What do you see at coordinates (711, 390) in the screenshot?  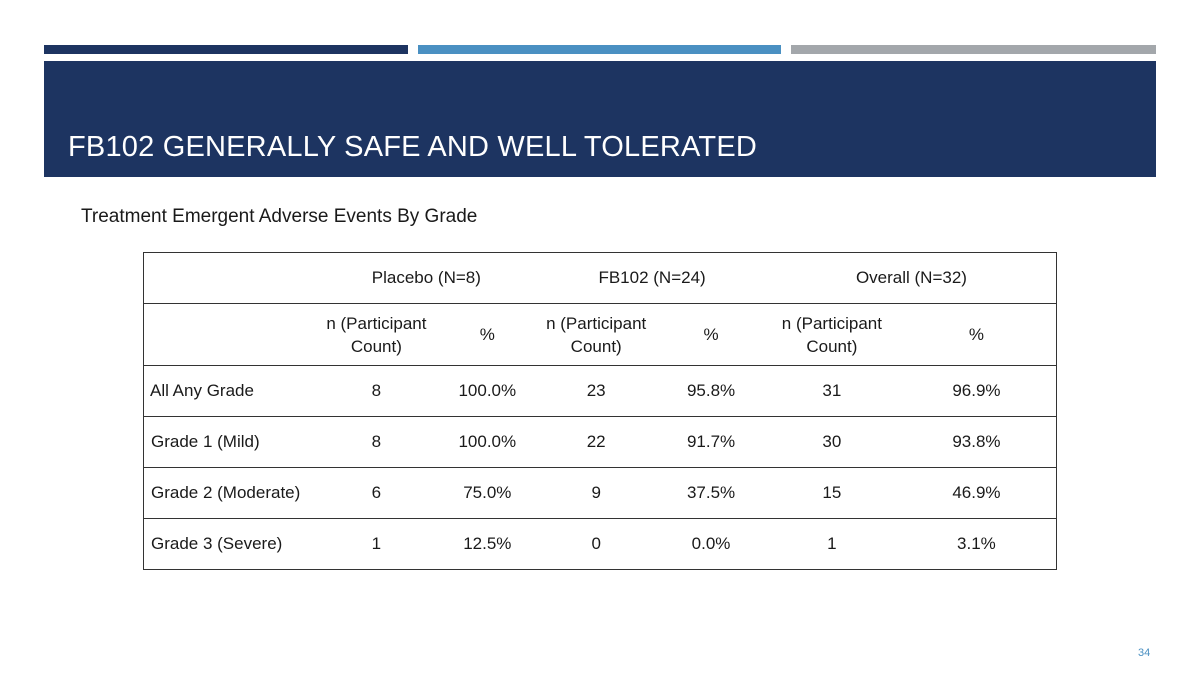 I see `cell-value: 95.8%` at bounding box center [711, 390].